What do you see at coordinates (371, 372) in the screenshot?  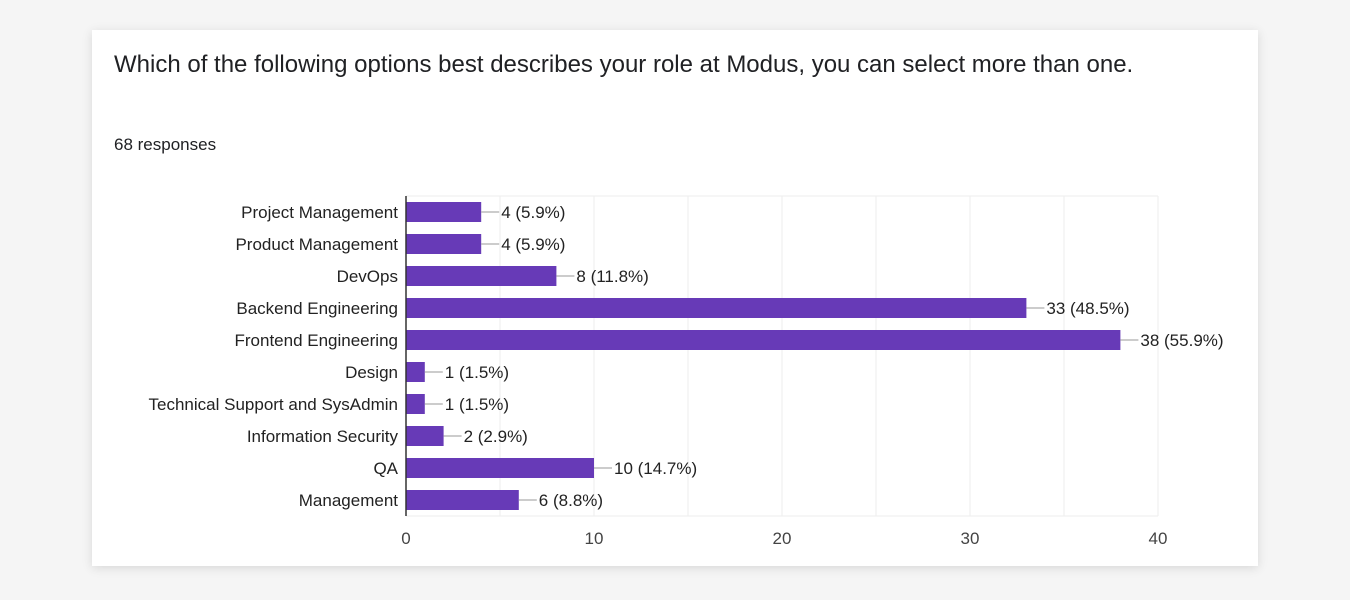 I see `category-label: Design` at bounding box center [371, 372].